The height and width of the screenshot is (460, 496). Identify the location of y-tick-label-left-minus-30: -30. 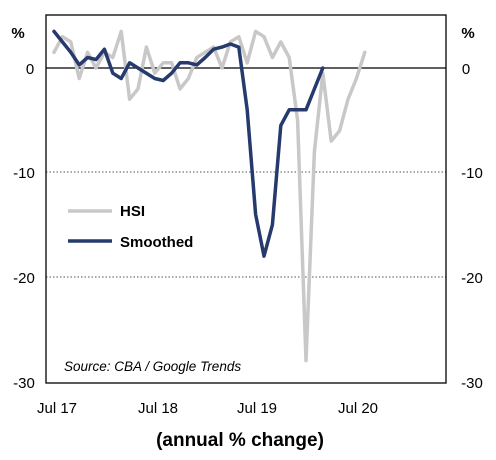
(24, 383).